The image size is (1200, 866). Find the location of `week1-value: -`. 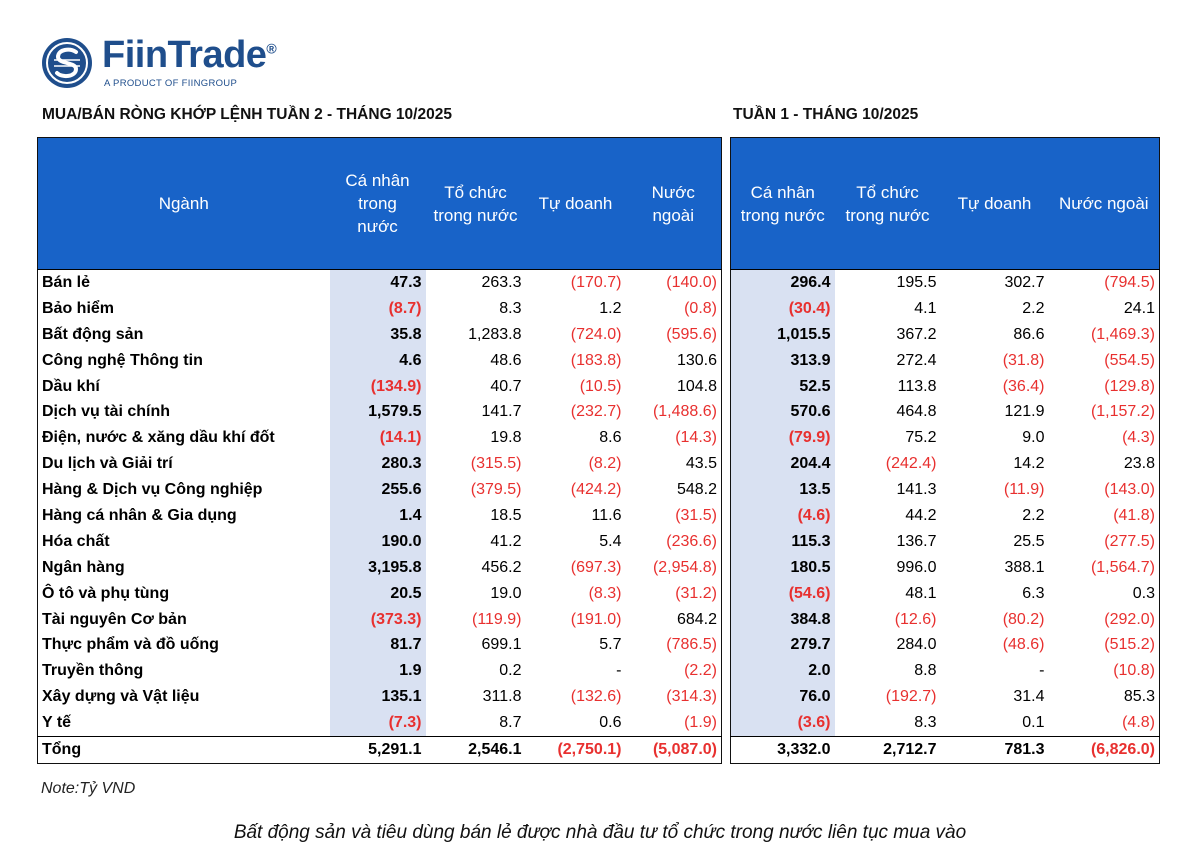

week1-value: - is located at coordinates (1042, 671).